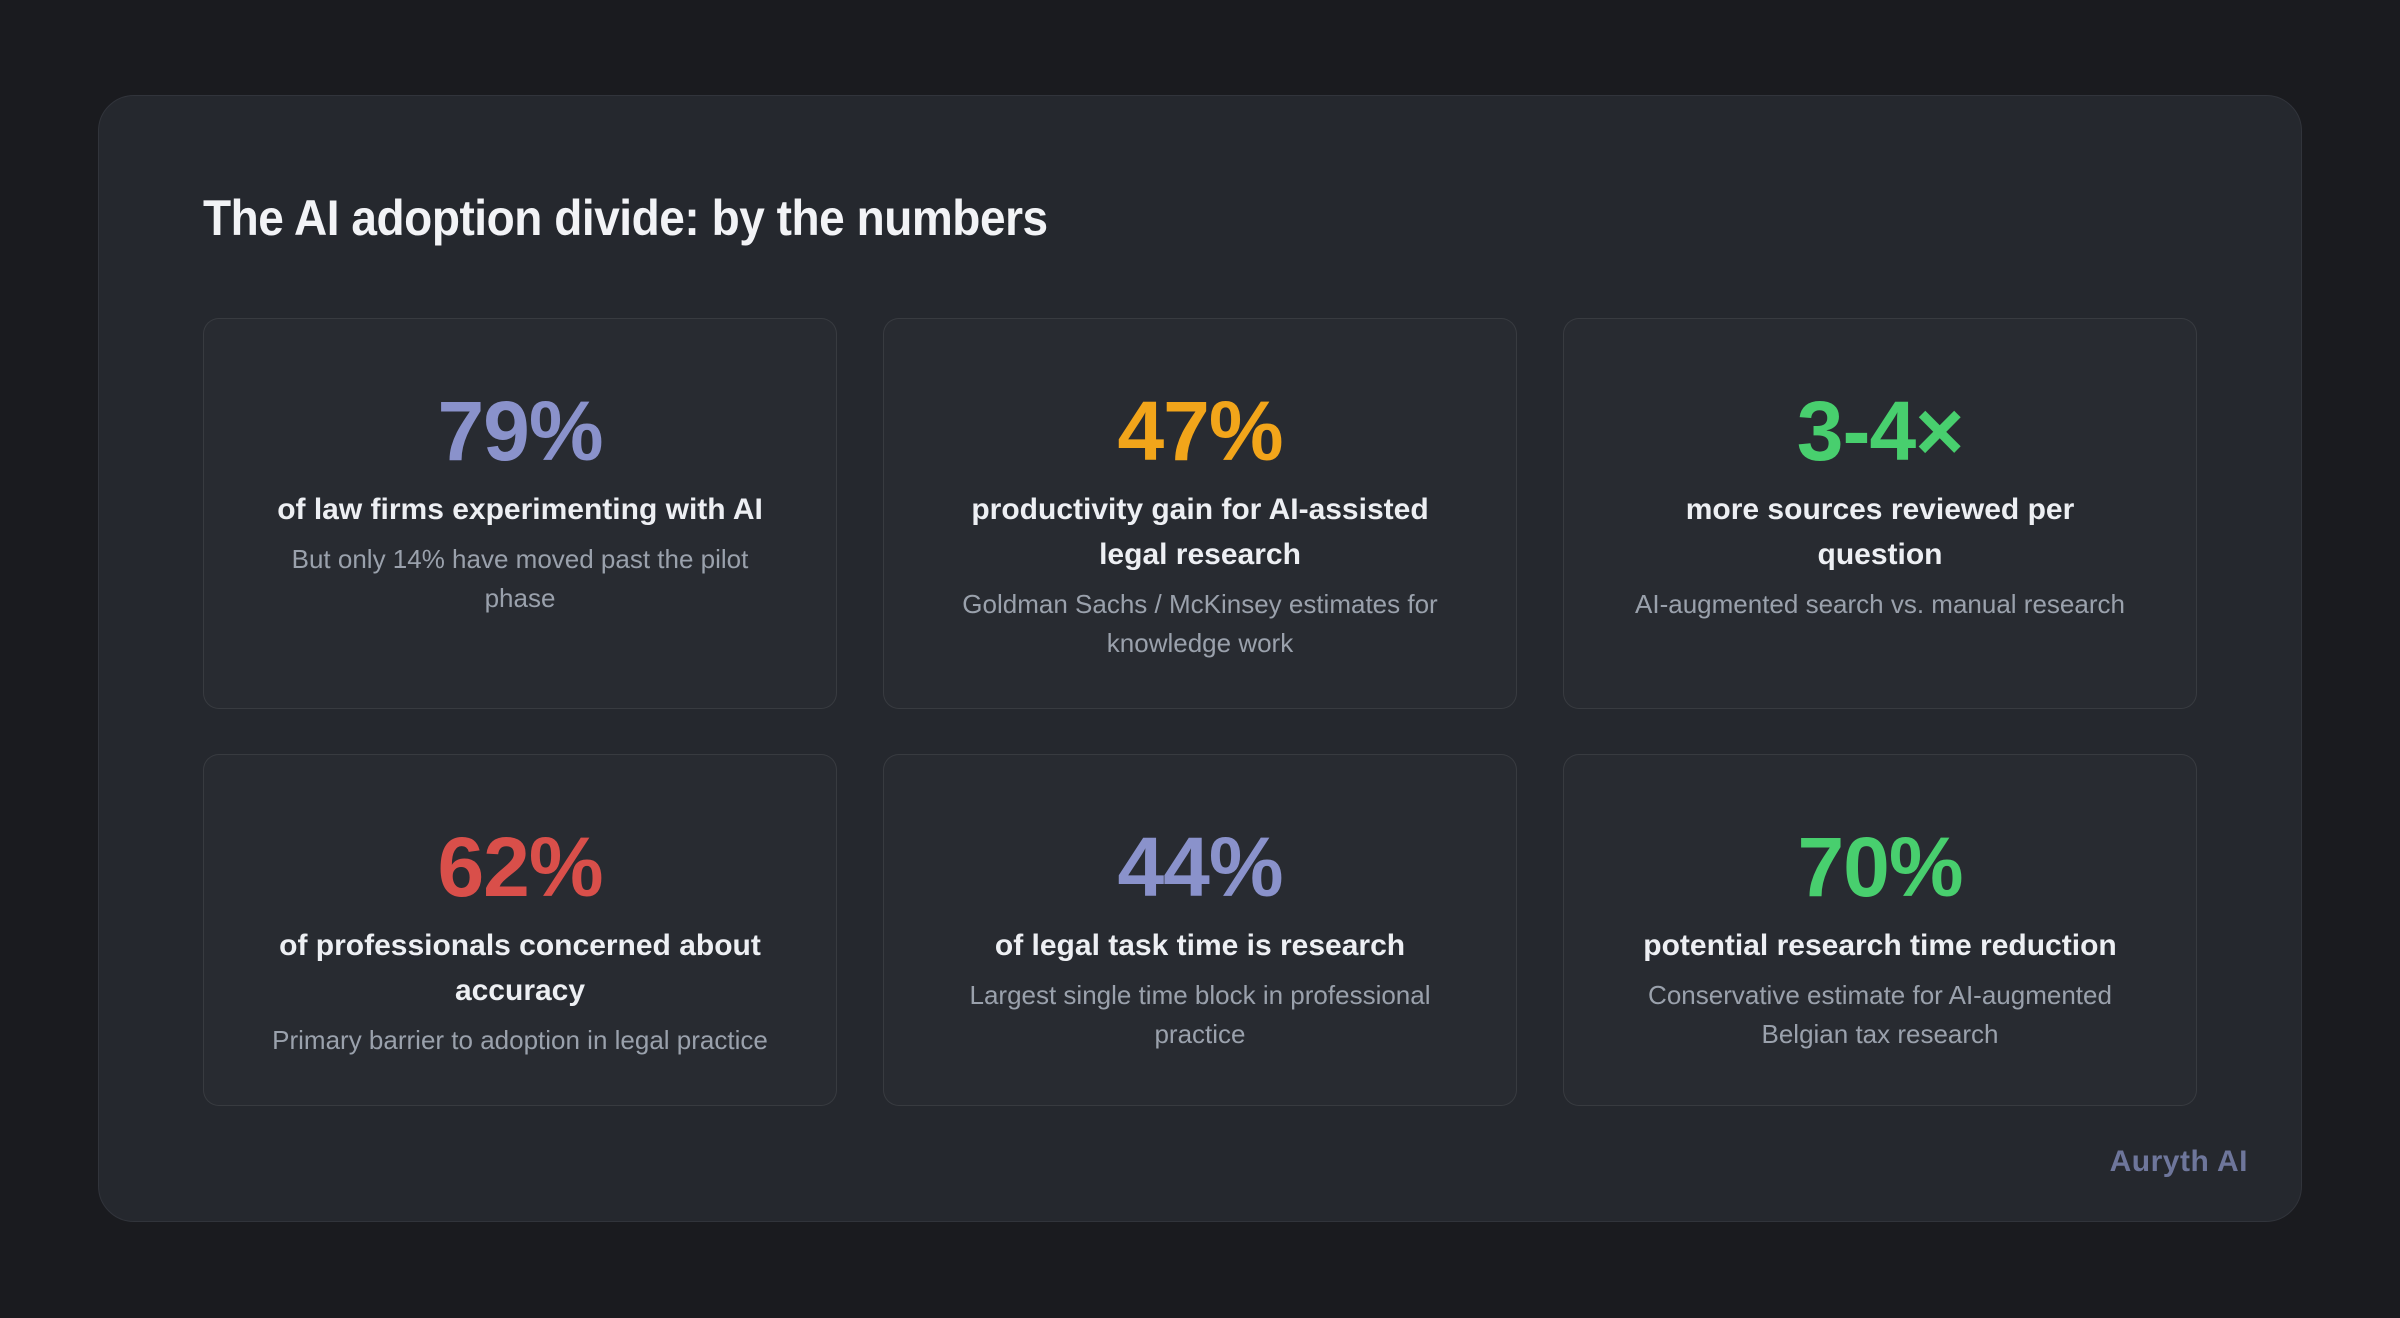  Describe the element at coordinates (1880, 431) in the screenshot. I see `stat-value: 3-4×` at that location.